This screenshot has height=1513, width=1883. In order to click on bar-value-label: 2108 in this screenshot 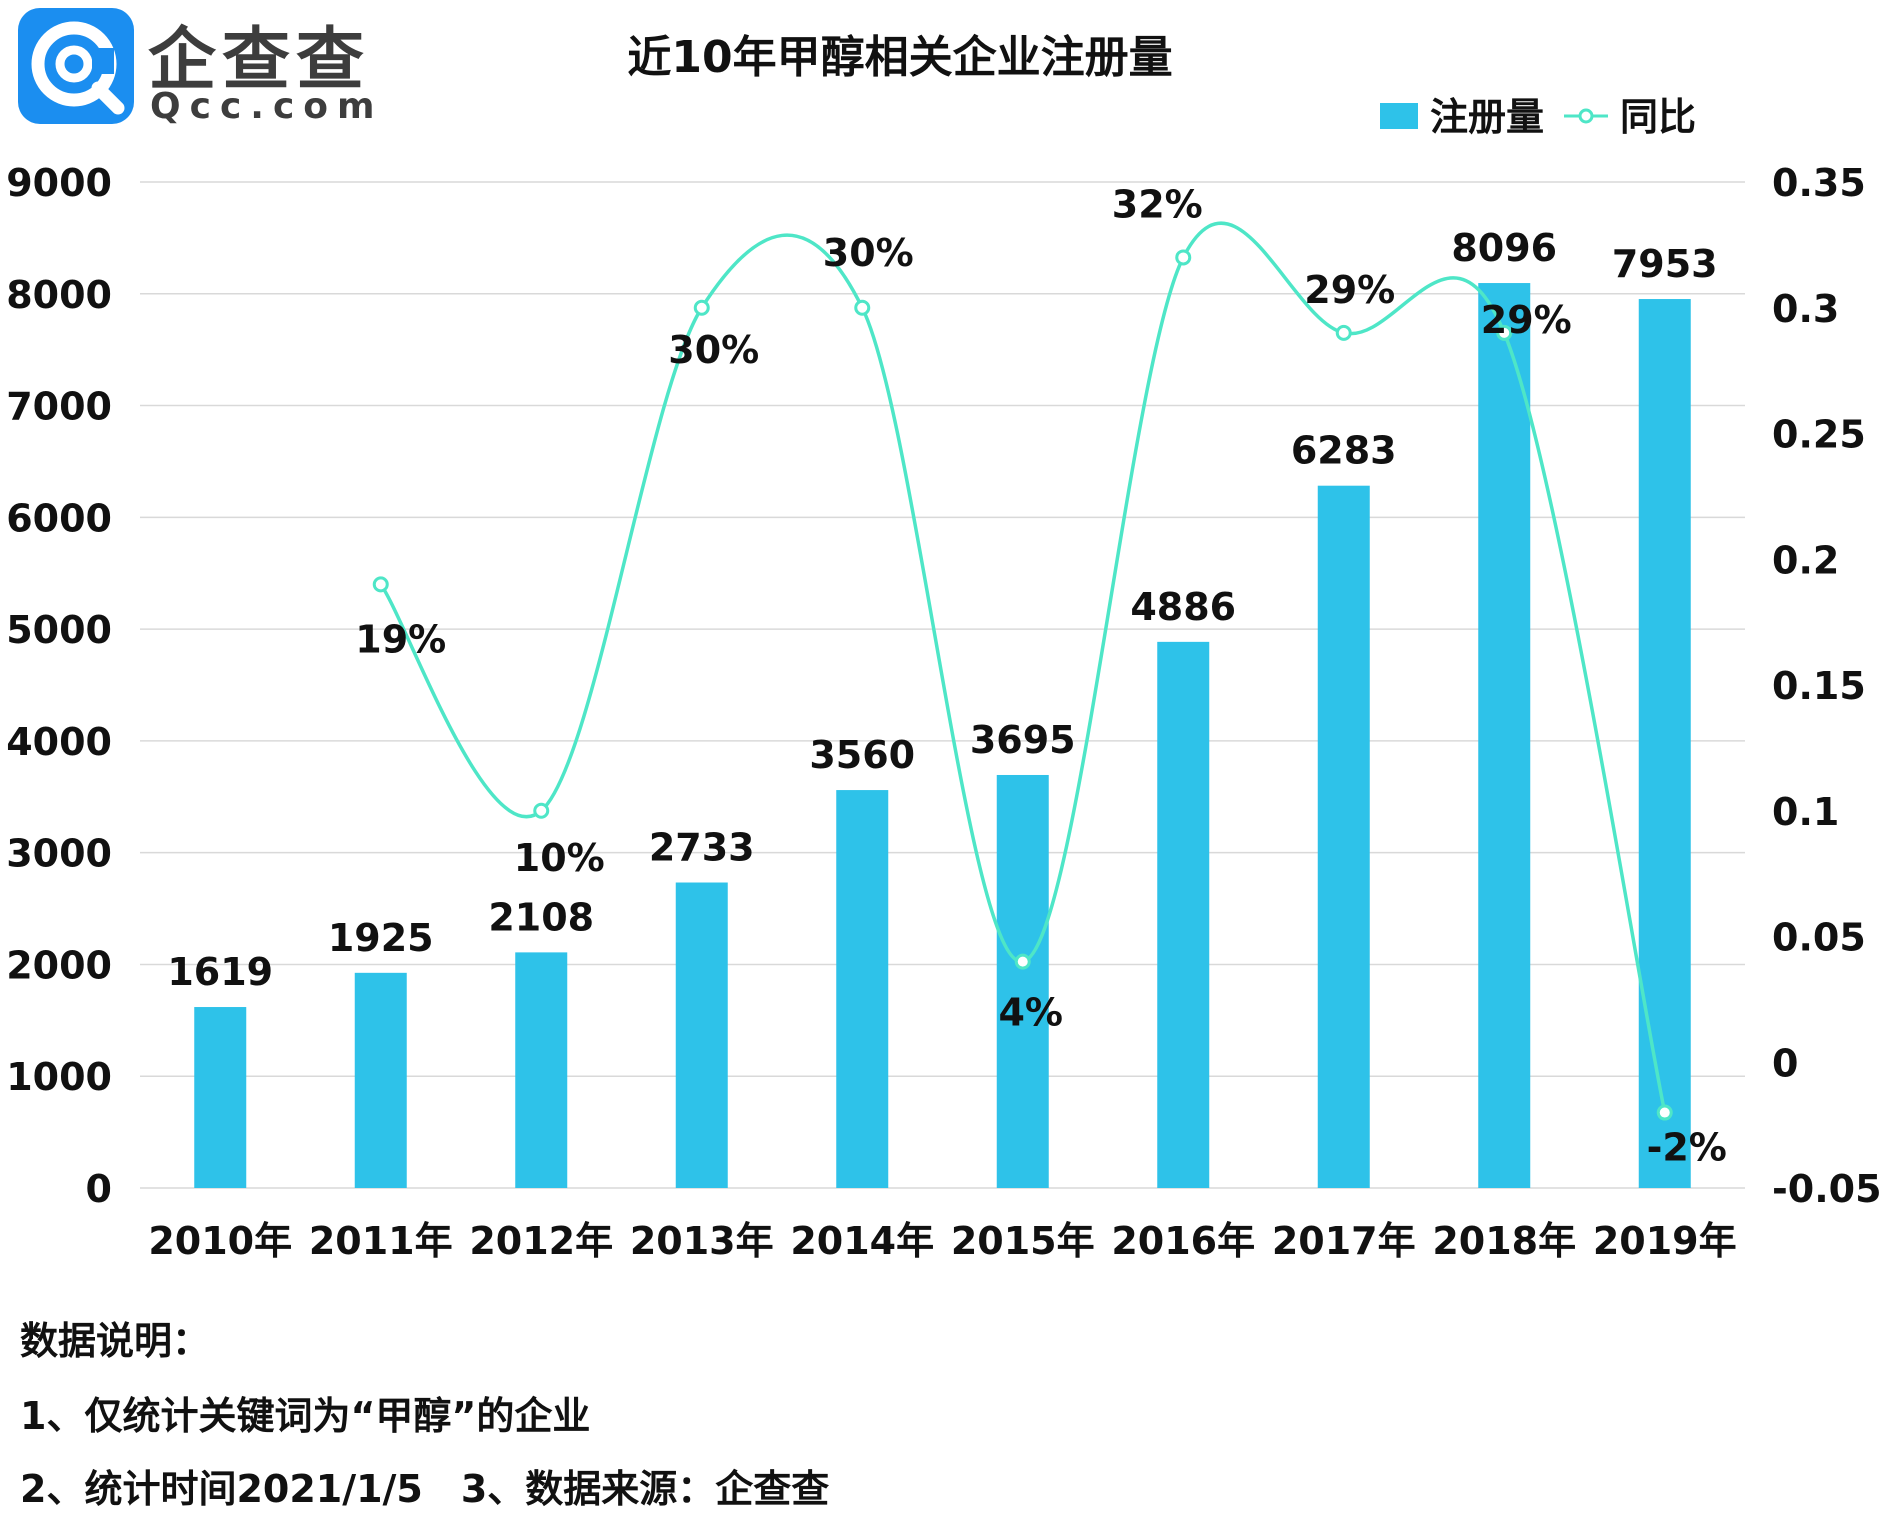, I will do `click(541, 917)`.